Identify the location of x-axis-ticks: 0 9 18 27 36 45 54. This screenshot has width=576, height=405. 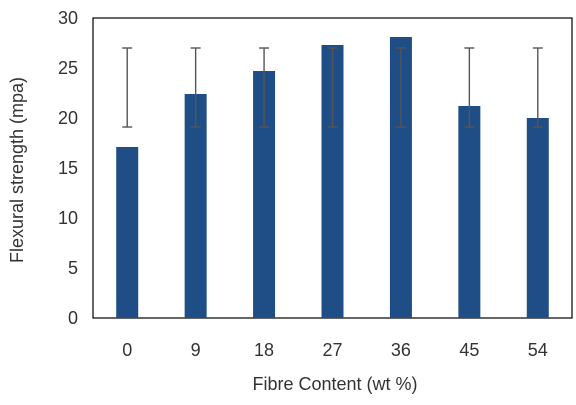
(335, 350).